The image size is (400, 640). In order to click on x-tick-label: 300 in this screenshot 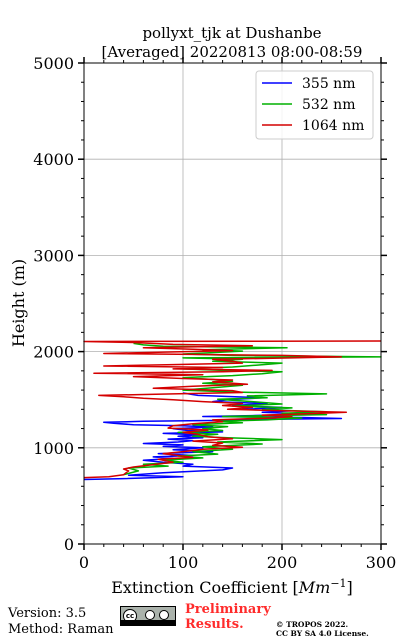, I will do `click(381, 562)`.